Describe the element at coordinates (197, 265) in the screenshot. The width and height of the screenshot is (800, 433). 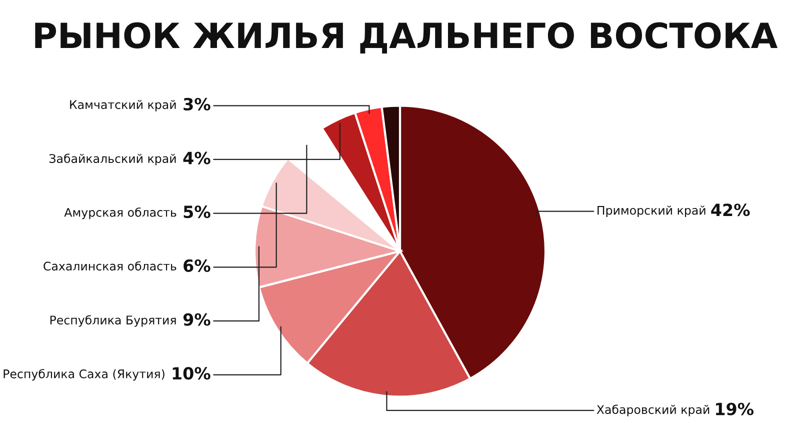
I see `data-label: 6%` at that location.